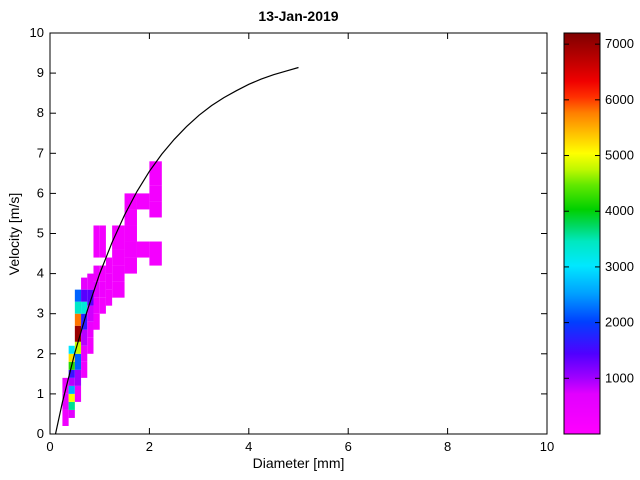 The width and height of the screenshot is (640, 480). What do you see at coordinates (149, 446) in the screenshot?
I see `x-tick-label: 2` at bounding box center [149, 446].